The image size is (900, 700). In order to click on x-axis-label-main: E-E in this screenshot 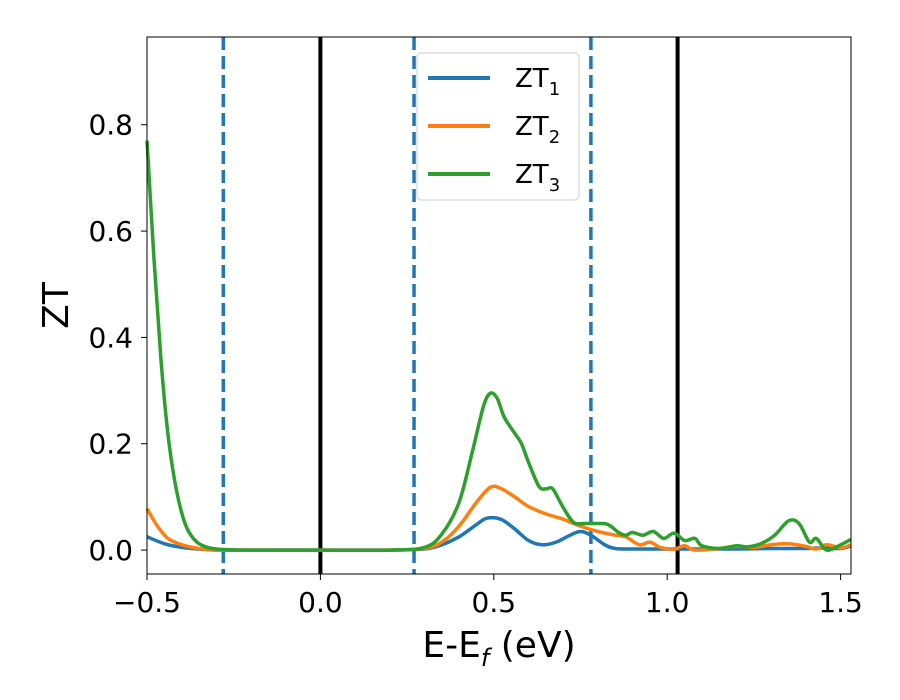, I will do `click(451, 645)`.